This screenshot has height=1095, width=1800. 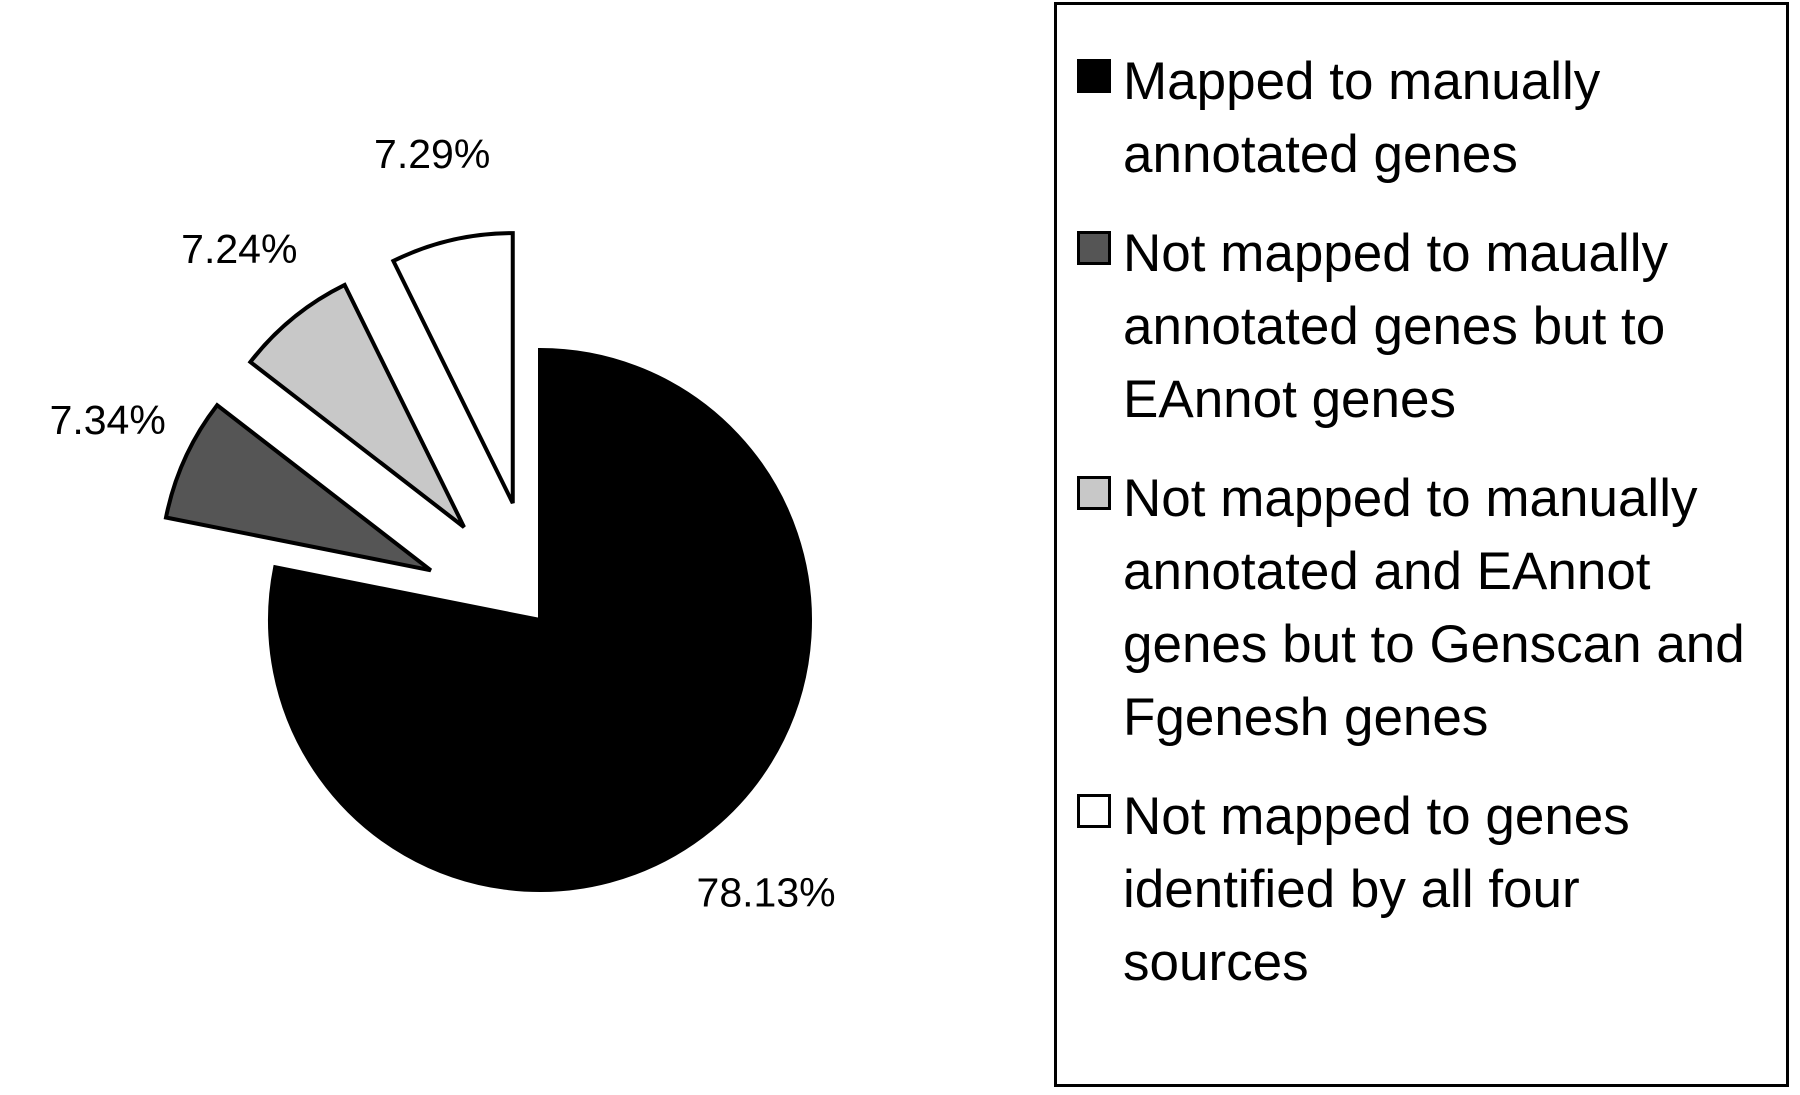 What do you see at coordinates (239, 249) in the screenshot?
I see `data-label: 7.24%` at bounding box center [239, 249].